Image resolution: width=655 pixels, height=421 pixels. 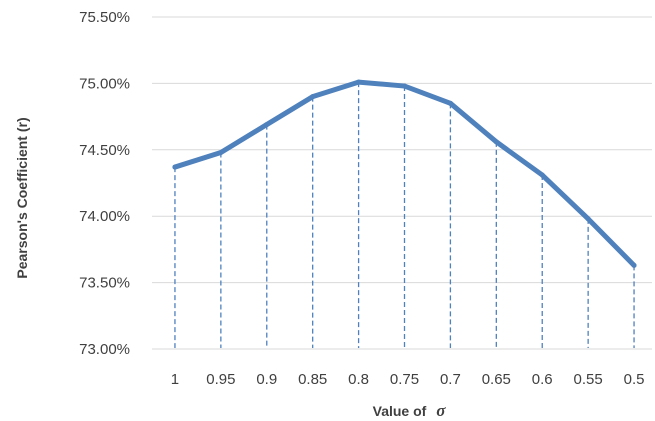 What do you see at coordinates (220, 379) in the screenshot?
I see `x-tick-label: 0.95` at bounding box center [220, 379].